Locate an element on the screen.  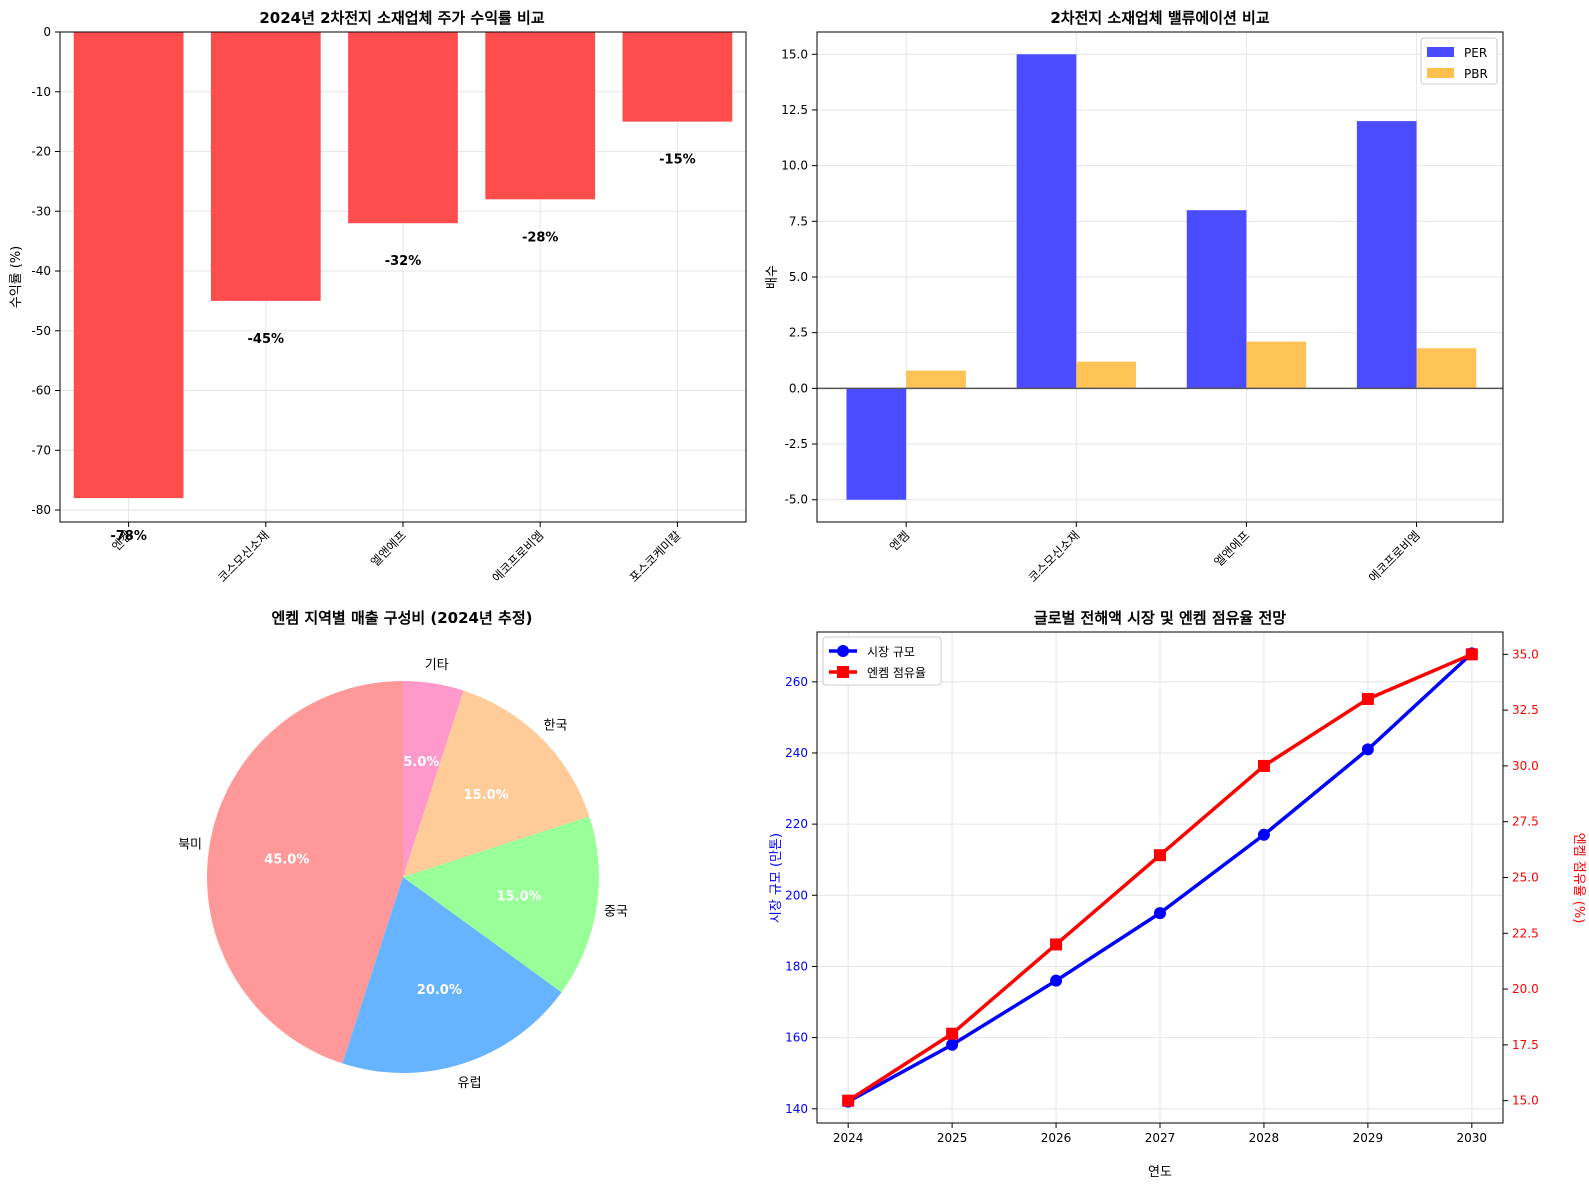
pie-category-label: 북미 is located at coordinates (190, 844).